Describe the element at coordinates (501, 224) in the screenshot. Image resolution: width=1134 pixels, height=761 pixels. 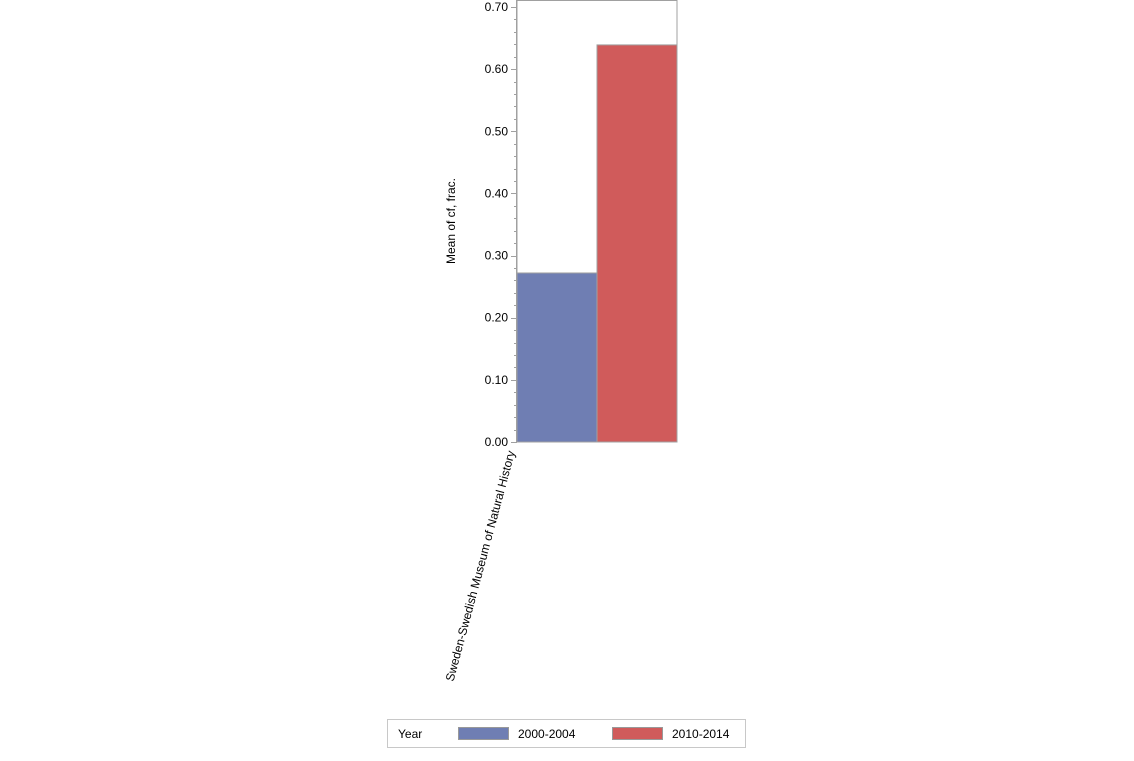
I see `y-axis: 0.00 0.10 0.20 0.30 0.40 0.50 0.60 0.70` at that location.